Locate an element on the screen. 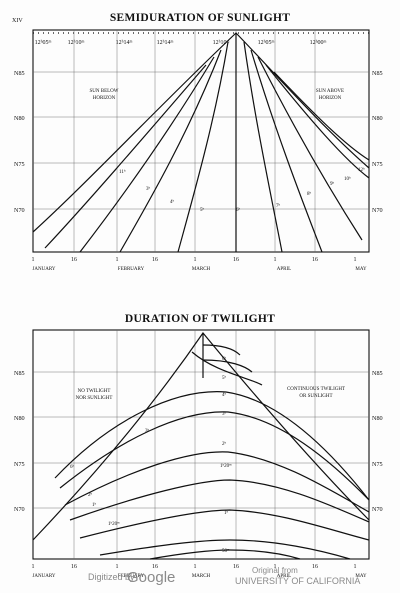  region-label: NOR SUNLIGHT is located at coordinates (94, 398).